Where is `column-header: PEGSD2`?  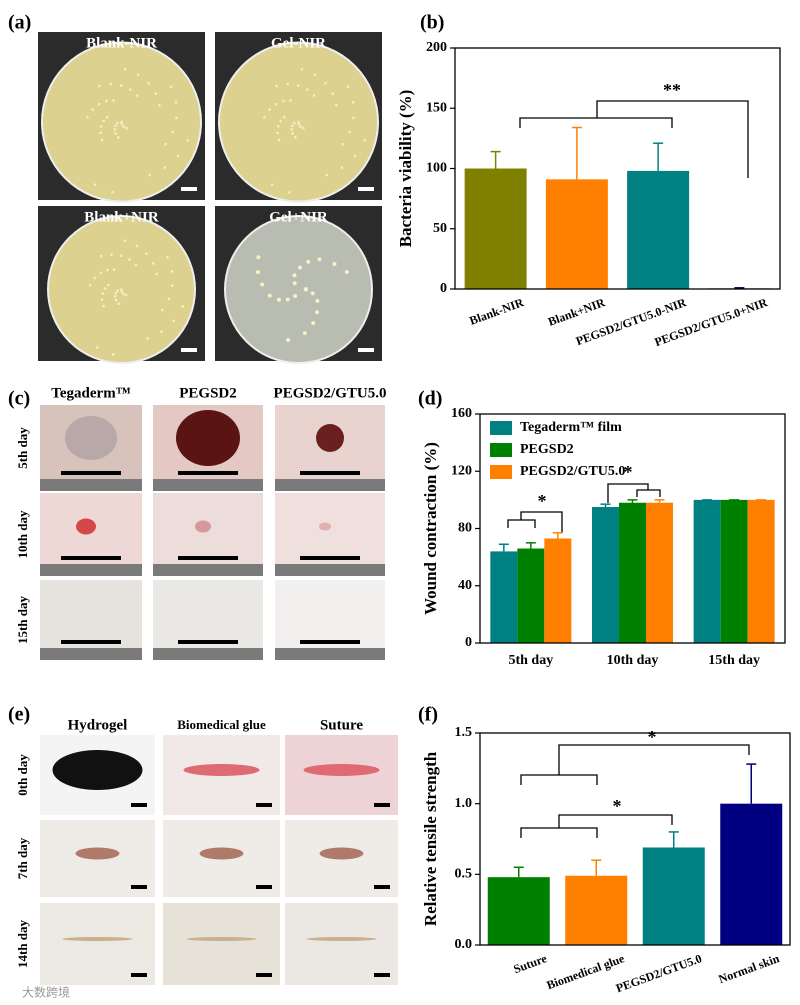
column-header: PEGSD2 is located at coordinates (208, 393).